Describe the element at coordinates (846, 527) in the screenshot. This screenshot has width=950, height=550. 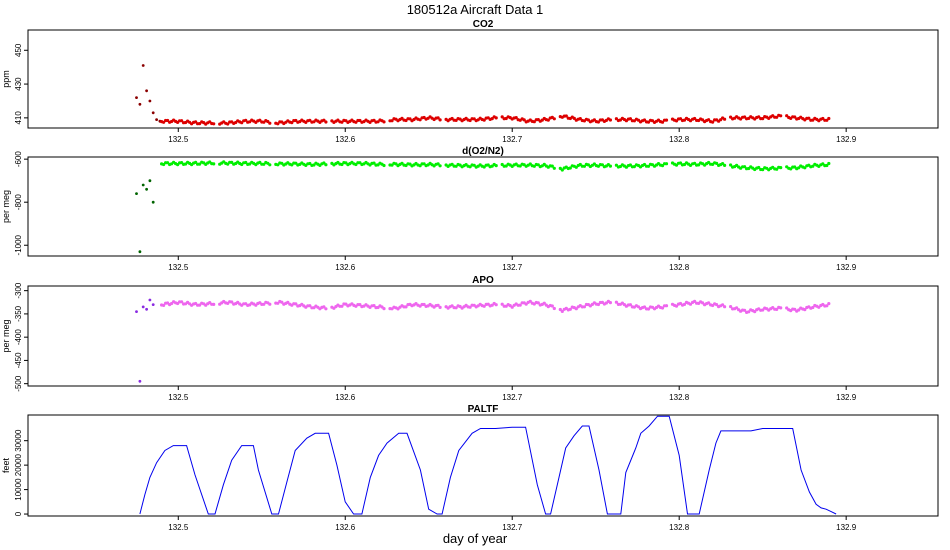
I see `x-tick-label: 132.9` at that location.